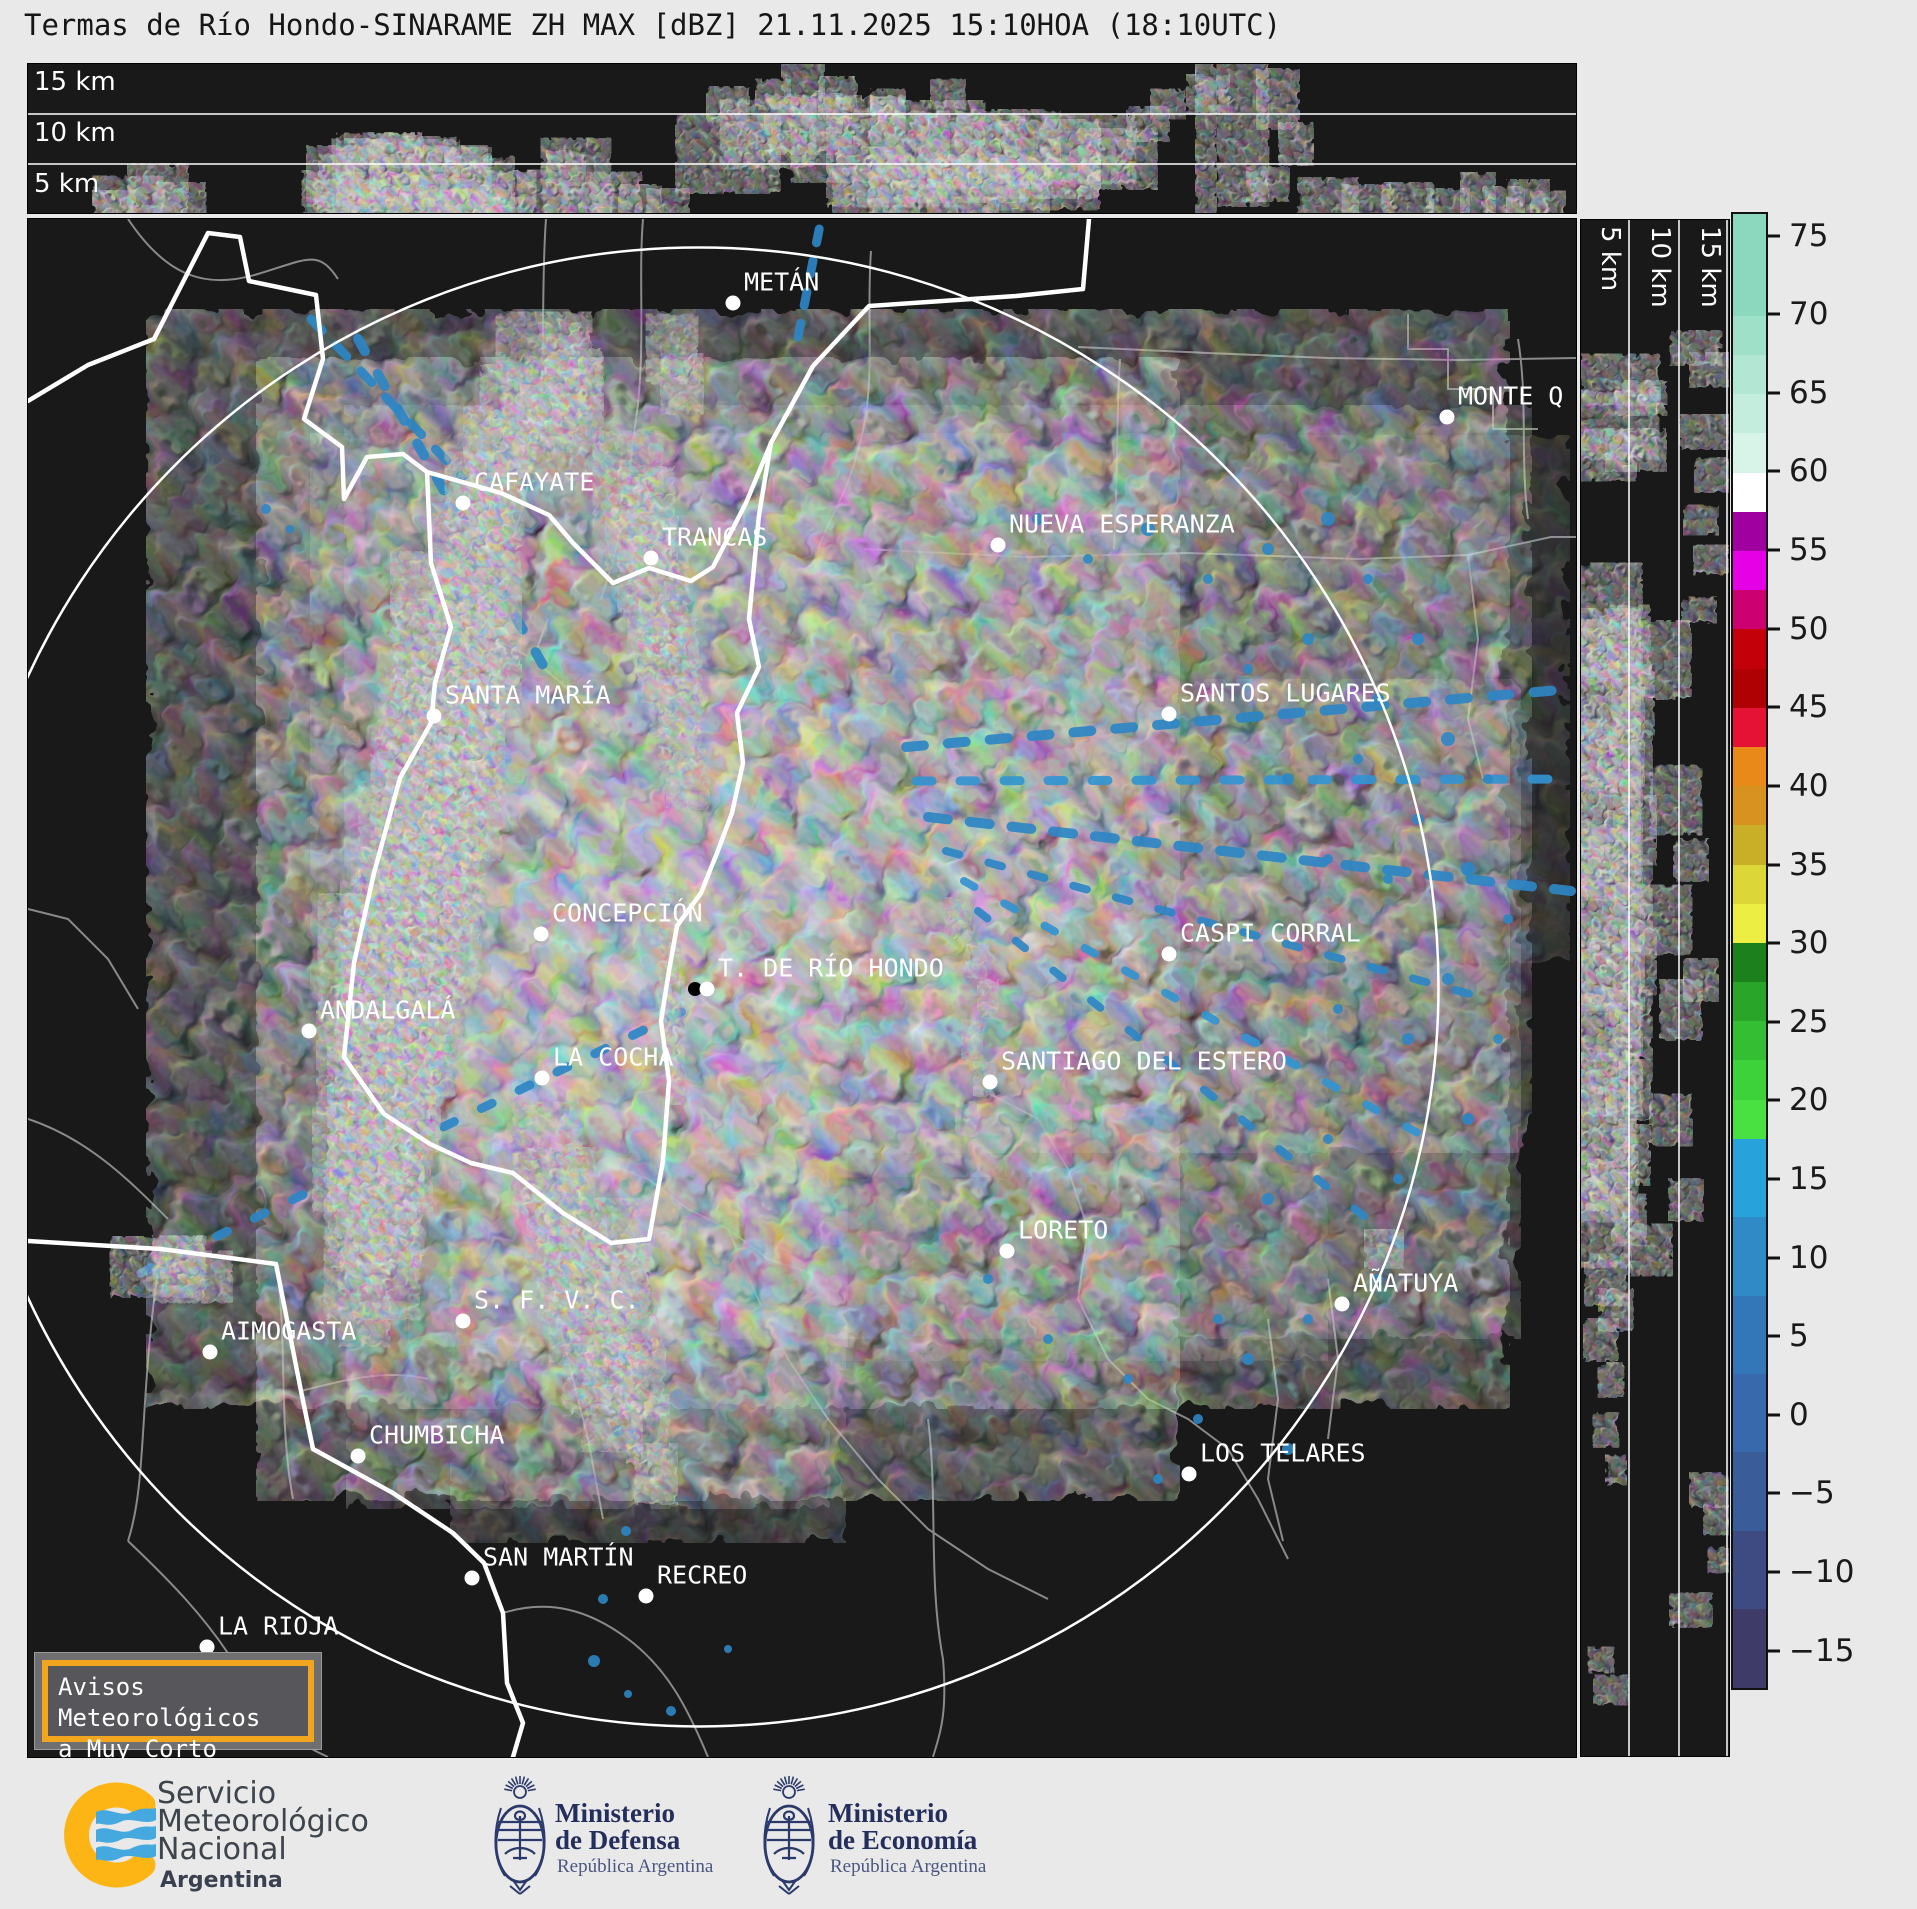 The width and height of the screenshot is (1917, 1909). Describe the element at coordinates (1655, 988) in the screenshot. I see `right-height-profile: 5 km 10 km 15 km` at that location.